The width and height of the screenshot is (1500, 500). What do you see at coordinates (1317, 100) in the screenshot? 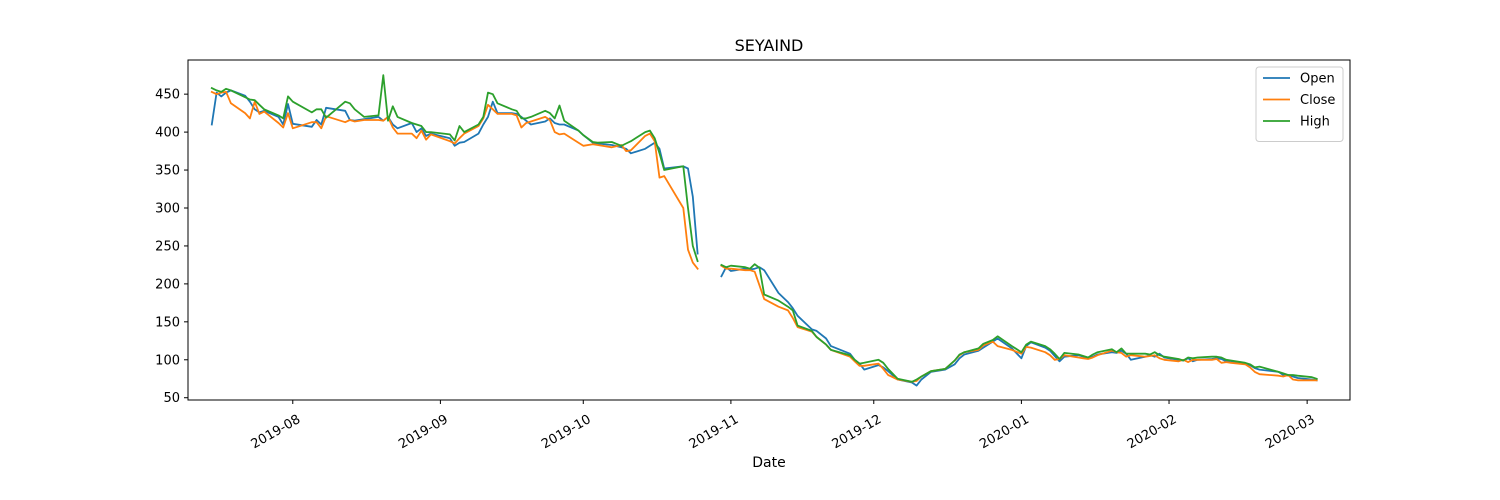
I see `legend-label-close: Close` at bounding box center [1317, 100].